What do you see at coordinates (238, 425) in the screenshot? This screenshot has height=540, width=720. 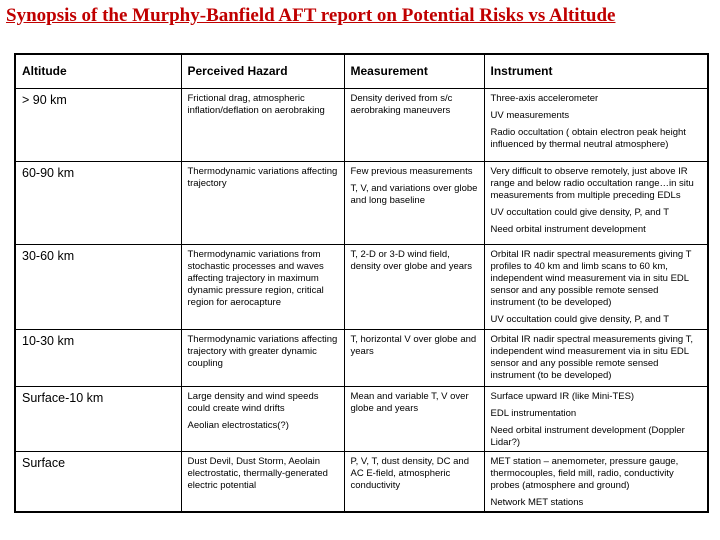 I see `cell-paragraph: Aeolian electrostatics(?)` at bounding box center [238, 425].